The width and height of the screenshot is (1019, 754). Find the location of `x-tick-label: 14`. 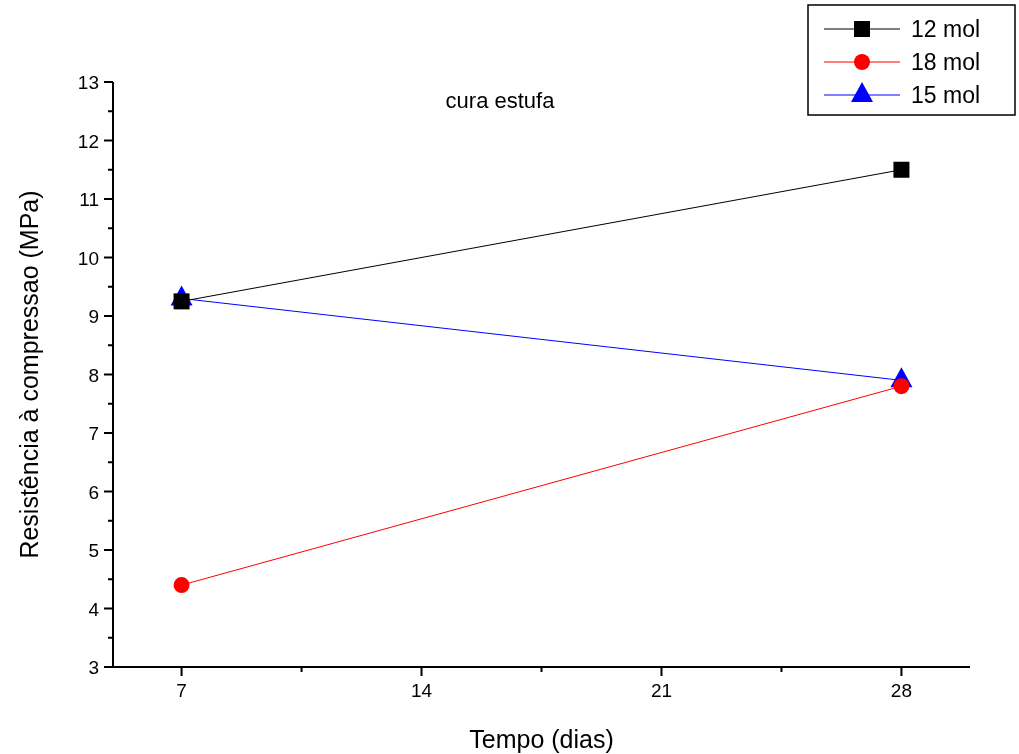

x-tick-label: 14 is located at coordinates (421, 690).